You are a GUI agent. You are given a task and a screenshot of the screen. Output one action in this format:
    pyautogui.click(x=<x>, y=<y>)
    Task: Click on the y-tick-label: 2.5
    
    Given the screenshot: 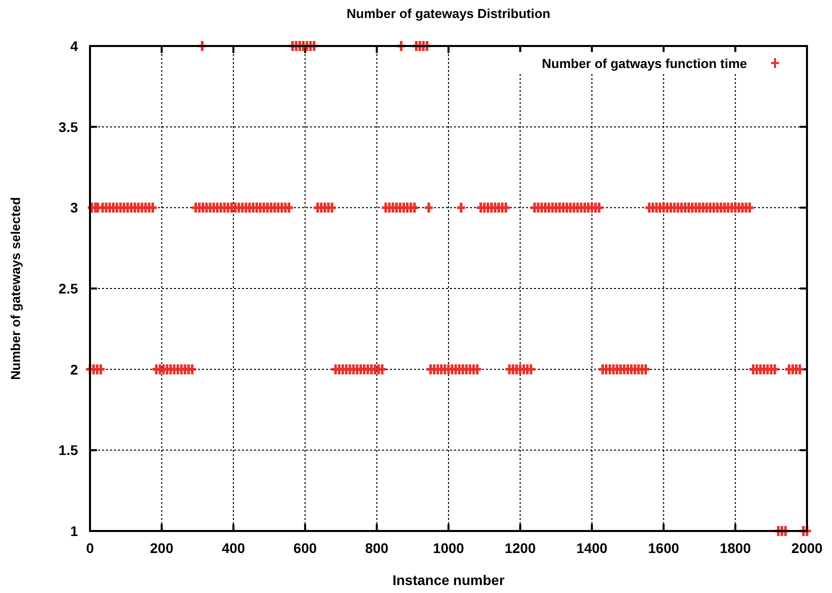 What is the action you would take?
    pyautogui.click(x=68, y=288)
    